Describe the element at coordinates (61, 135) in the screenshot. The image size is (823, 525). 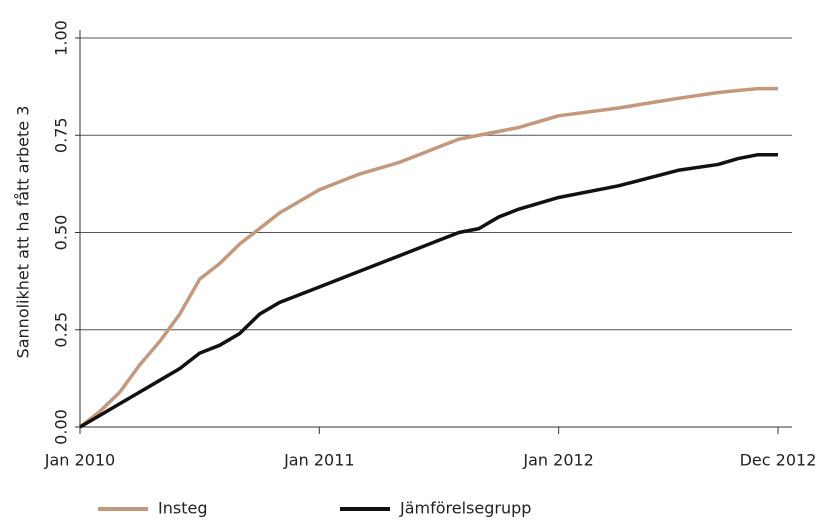
I see `y-tick-label: 0.75` at that location.